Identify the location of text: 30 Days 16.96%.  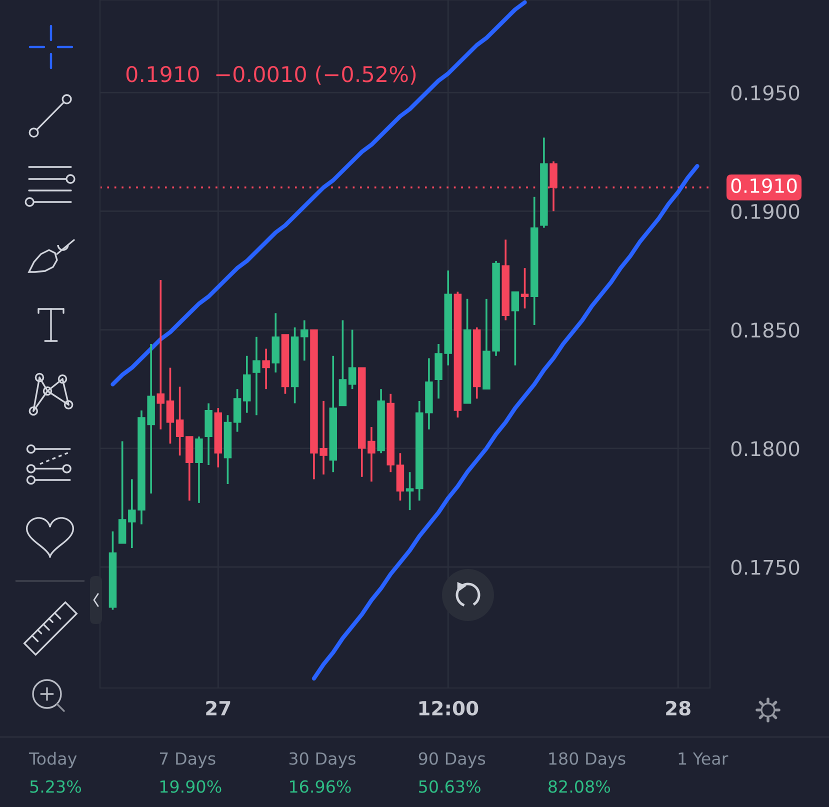
(322, 772).